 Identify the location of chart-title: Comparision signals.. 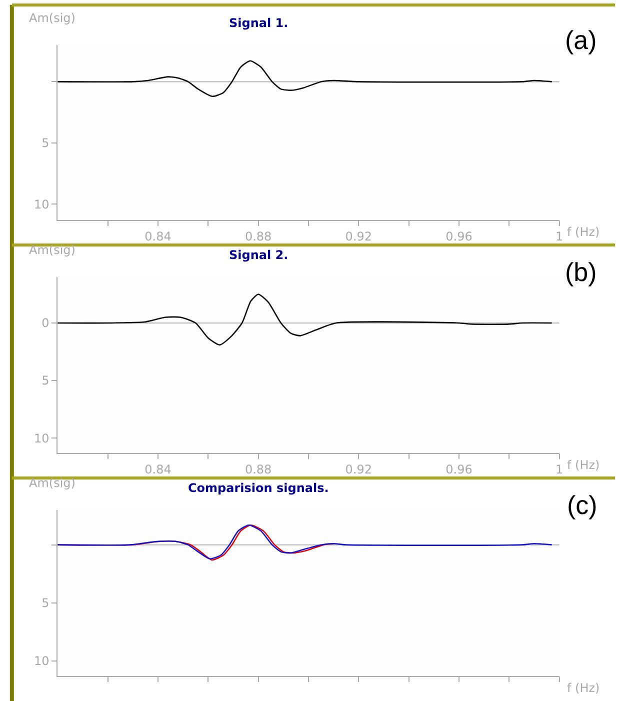
(258, 488).